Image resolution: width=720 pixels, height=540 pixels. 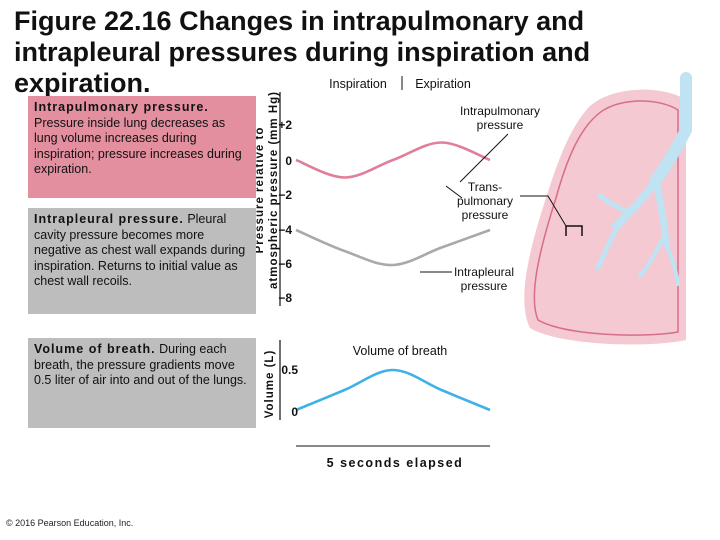 I want to click on tick-minus4: −4, so click(x=285, y=230).